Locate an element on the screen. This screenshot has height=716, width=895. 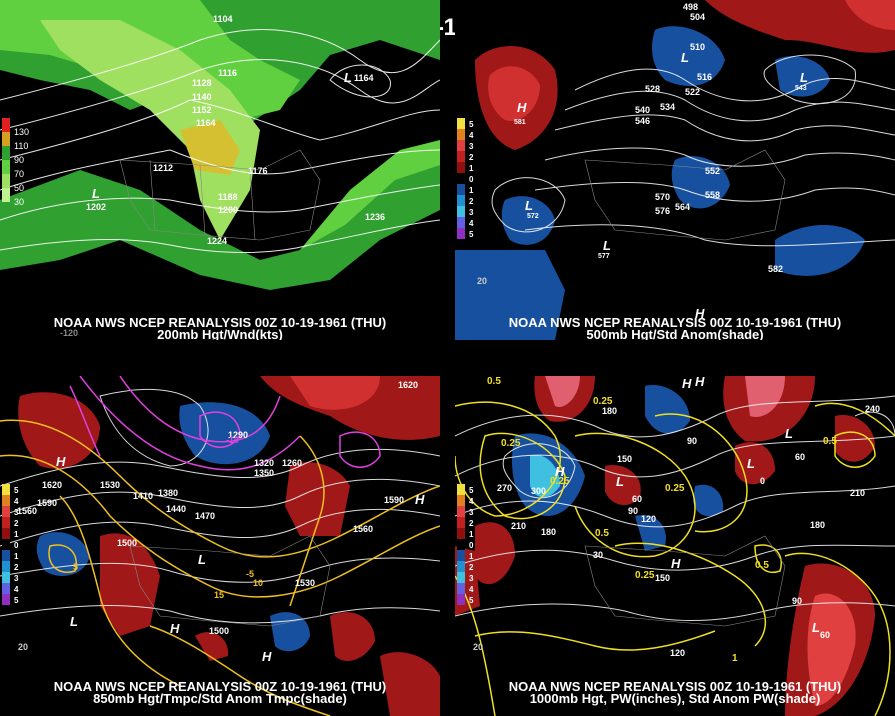
legend-200mb is located at coordinates (7, 160).